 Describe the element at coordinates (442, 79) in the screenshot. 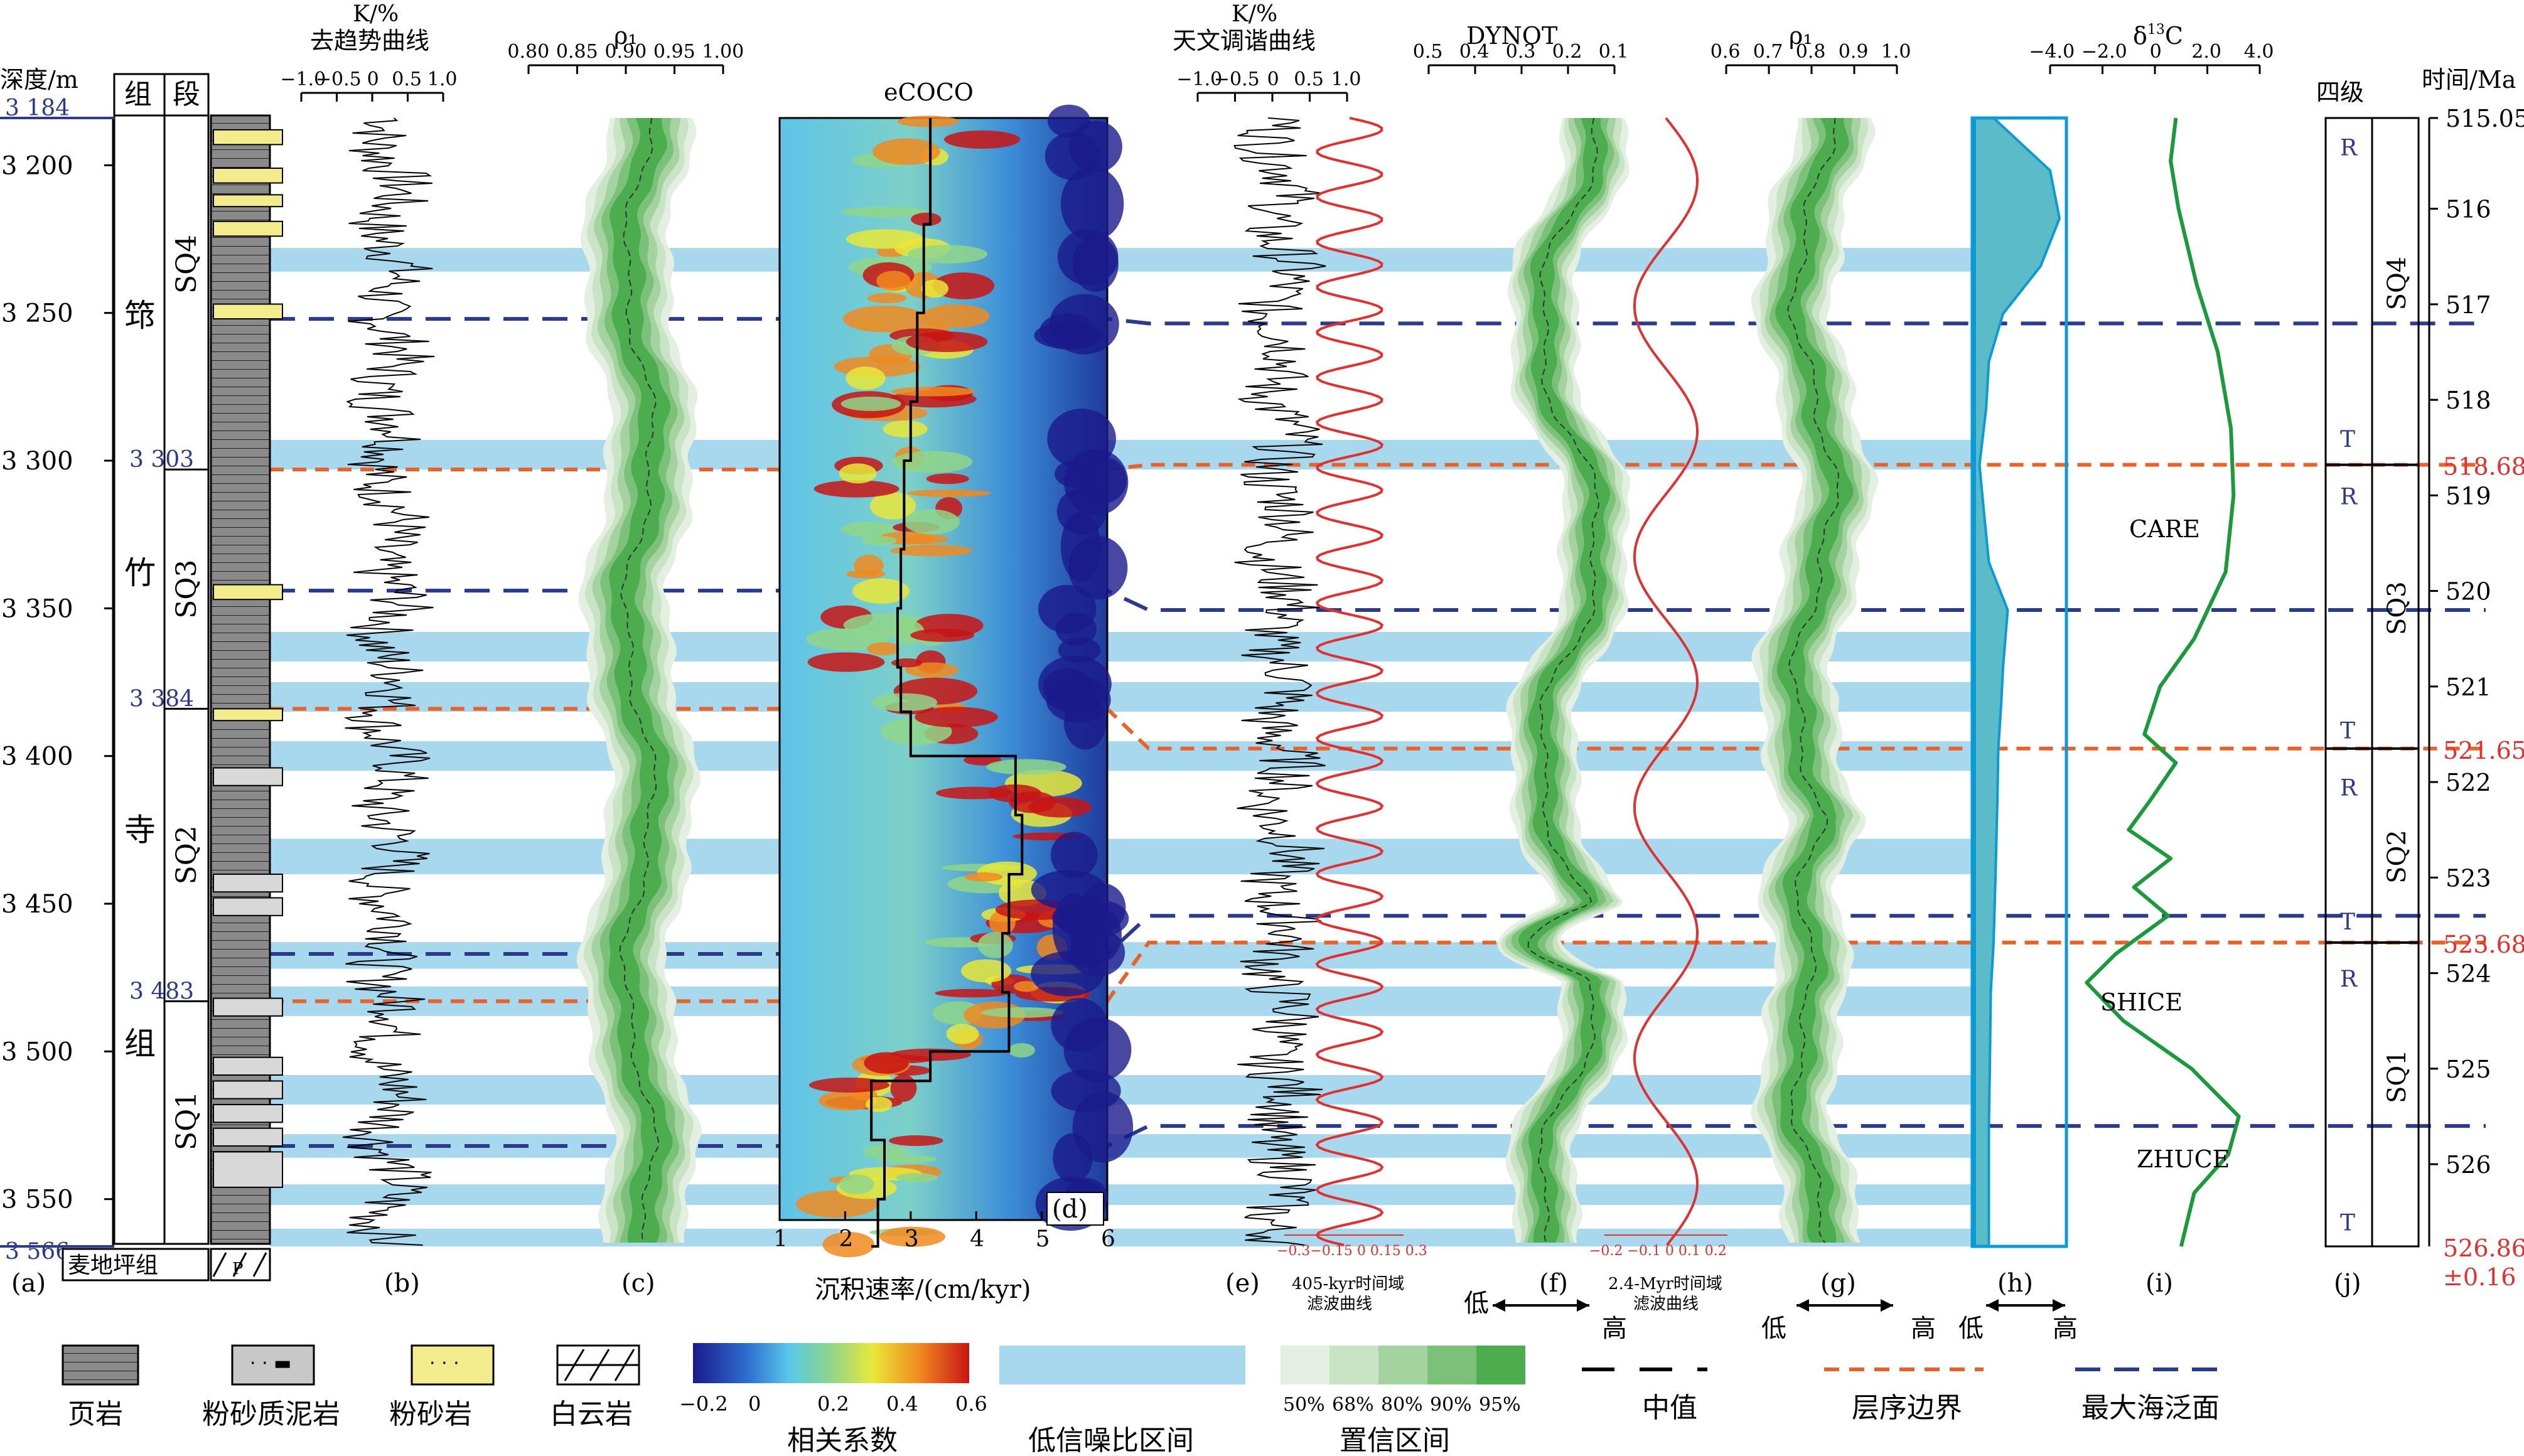

I see `axB-tick-4: 1.0` at that location.